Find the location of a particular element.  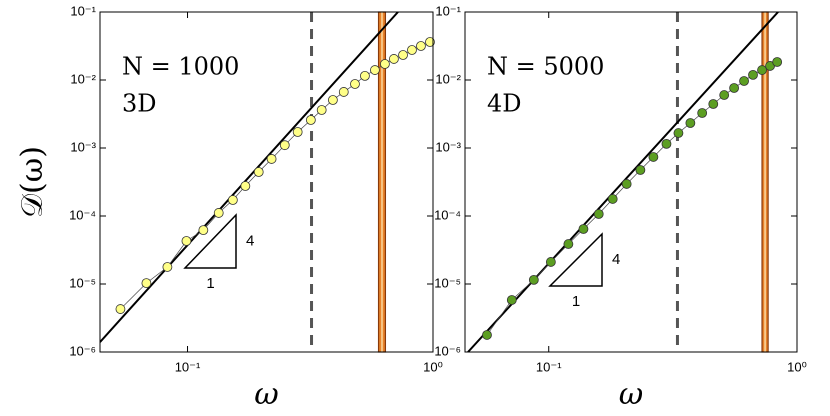

annotation: 4D is located at coordinates (504, 104).